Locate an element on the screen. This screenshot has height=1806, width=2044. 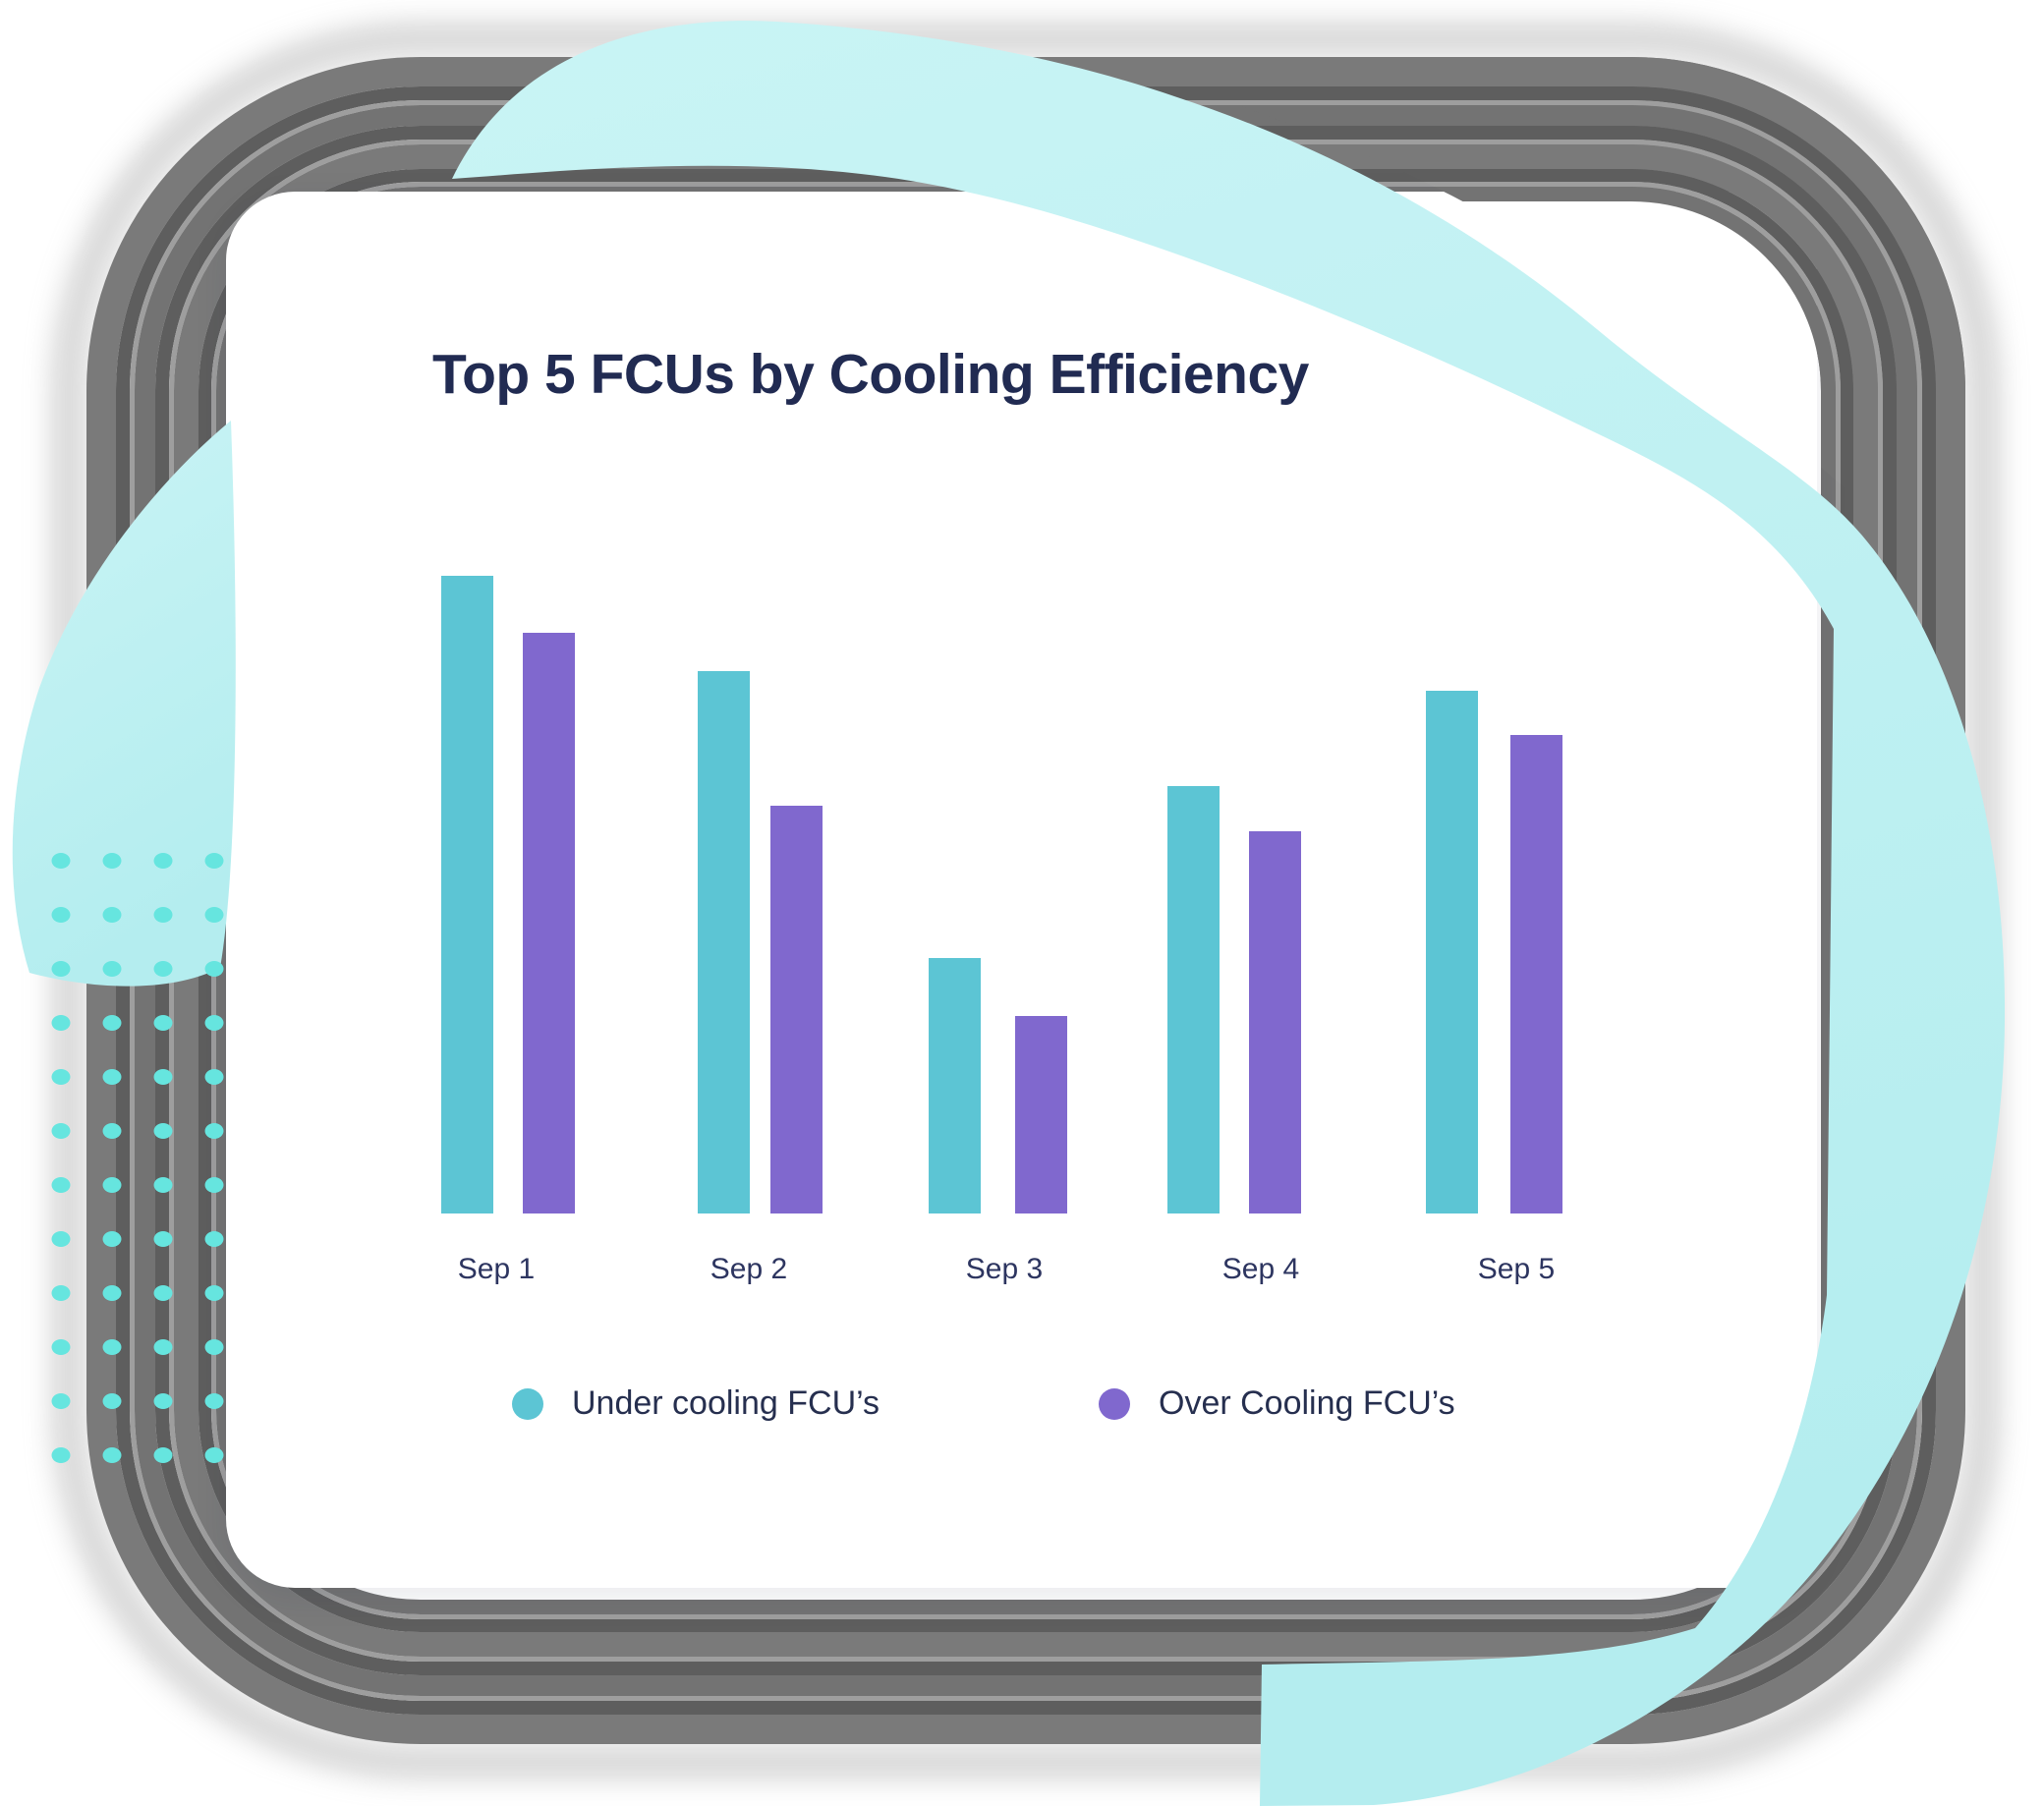
legend-dot-under-cooling-icon is located at coordinates (527, 1403).